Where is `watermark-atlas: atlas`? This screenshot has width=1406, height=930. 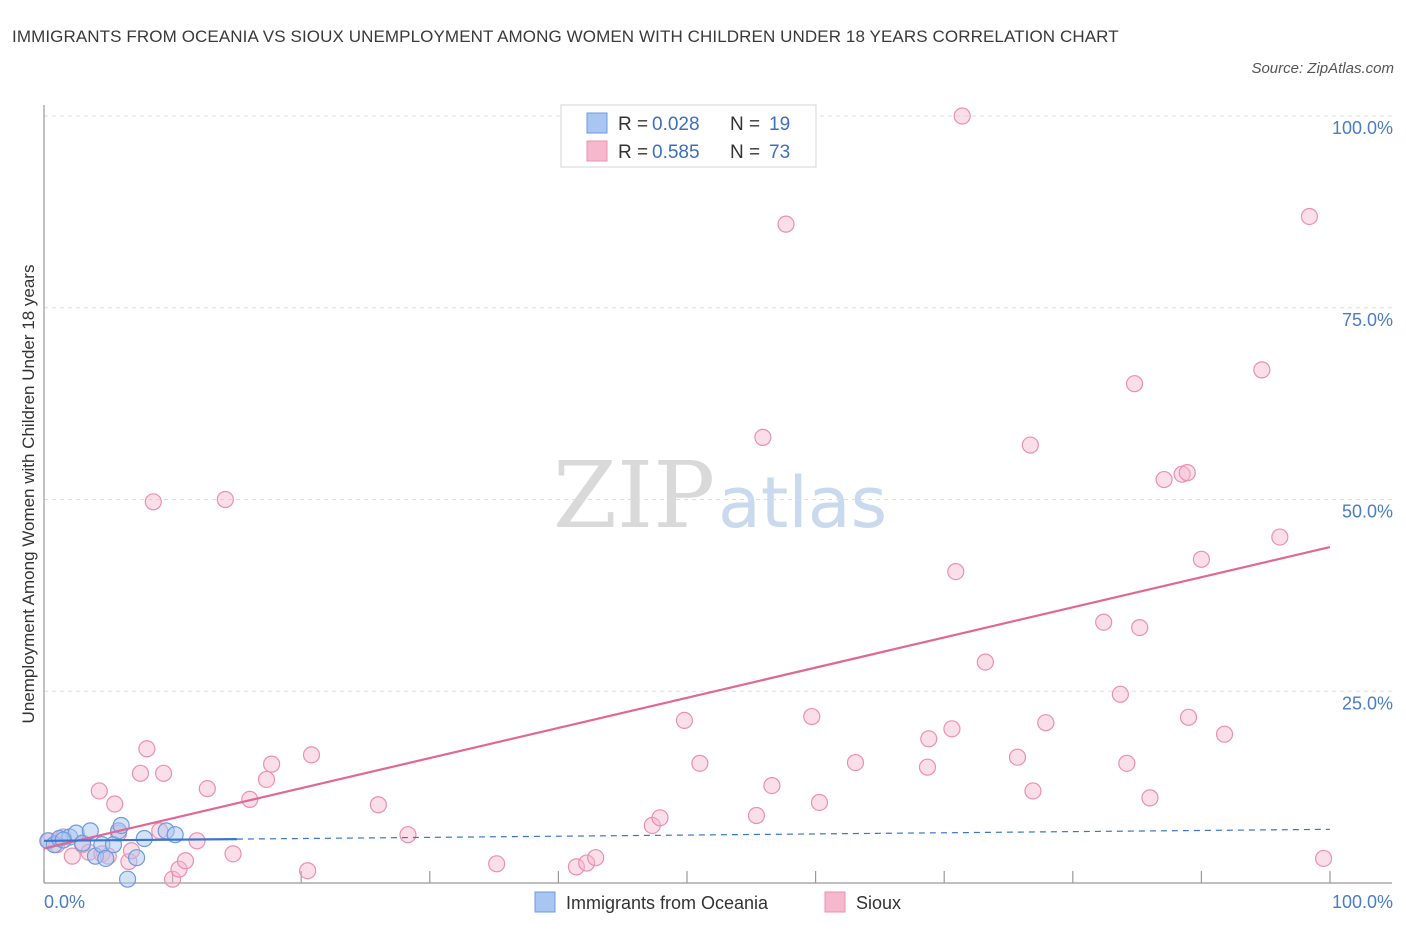 watermark-atlas: atlas is located at coordinates (802, 503).